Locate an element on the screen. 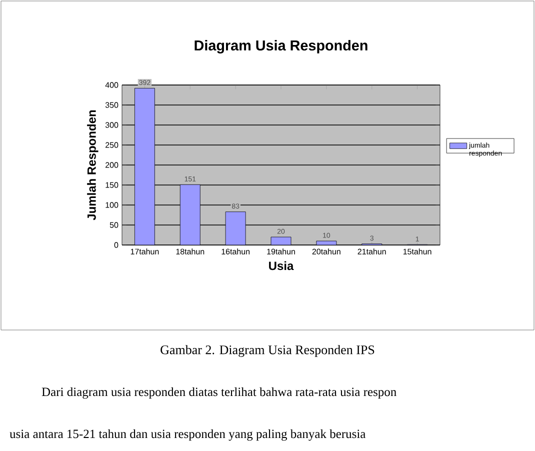 The image size is (535, 451). text: Dari diagram usia responden diatas terlihat bahwa rata-rata usia respon is located at coordinates (219, 393).